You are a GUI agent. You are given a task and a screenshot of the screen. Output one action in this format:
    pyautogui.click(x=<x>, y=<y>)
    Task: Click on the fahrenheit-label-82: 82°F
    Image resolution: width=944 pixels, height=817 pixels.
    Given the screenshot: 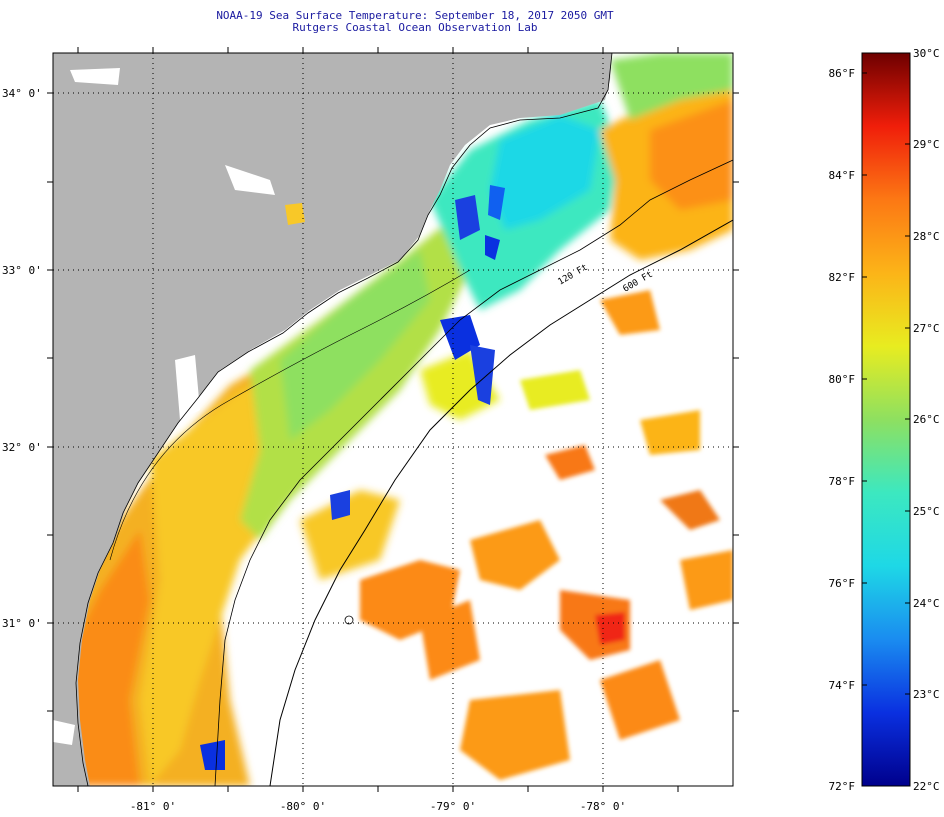 What is the action you would take?
    pyautogui.click(x=842, y=277)
    